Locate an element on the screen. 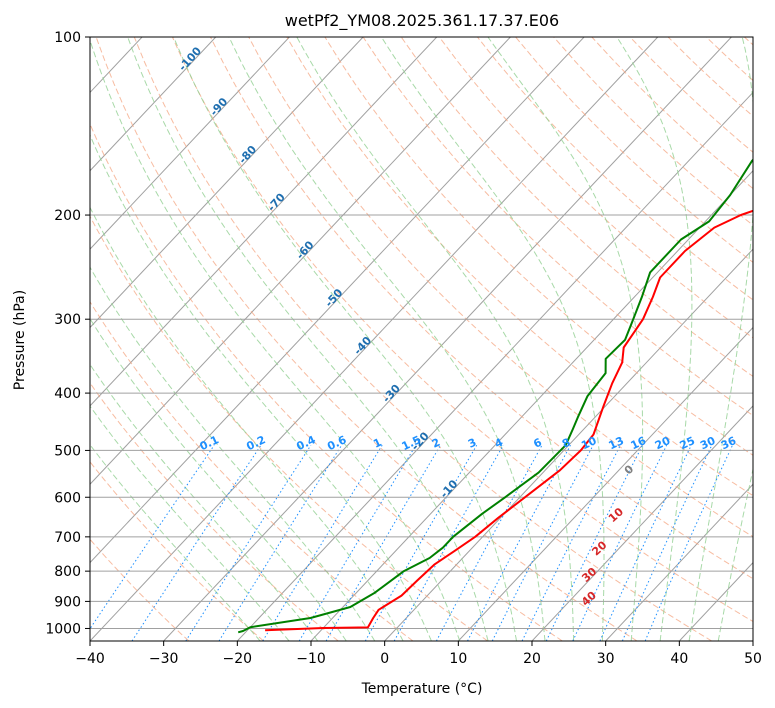 Image resolution: width=775 pixels, height=708 pixels. y-tick-label: 500 is located at coordinates (67, 451).